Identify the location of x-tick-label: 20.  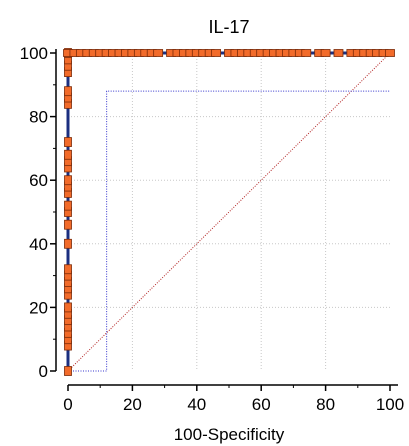
(132, 404).